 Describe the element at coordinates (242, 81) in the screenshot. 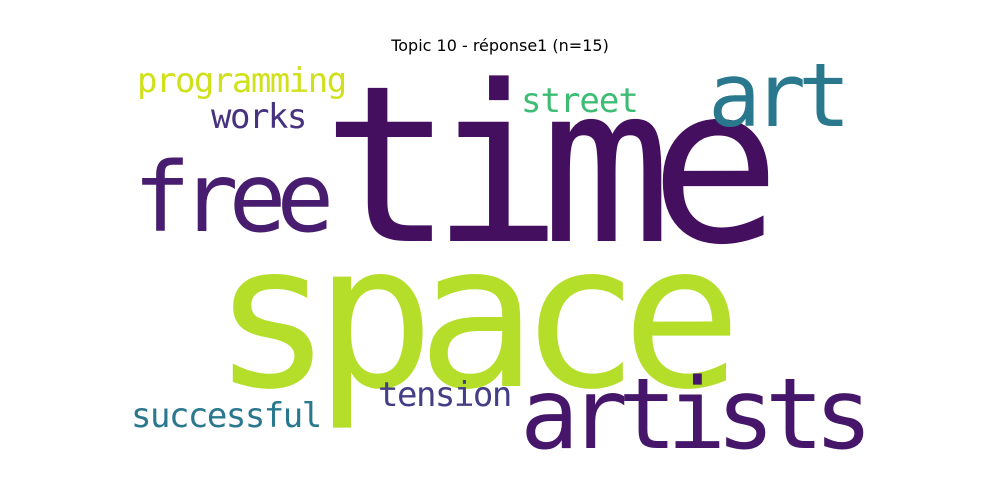

I see `word-programming: programming` at that location.